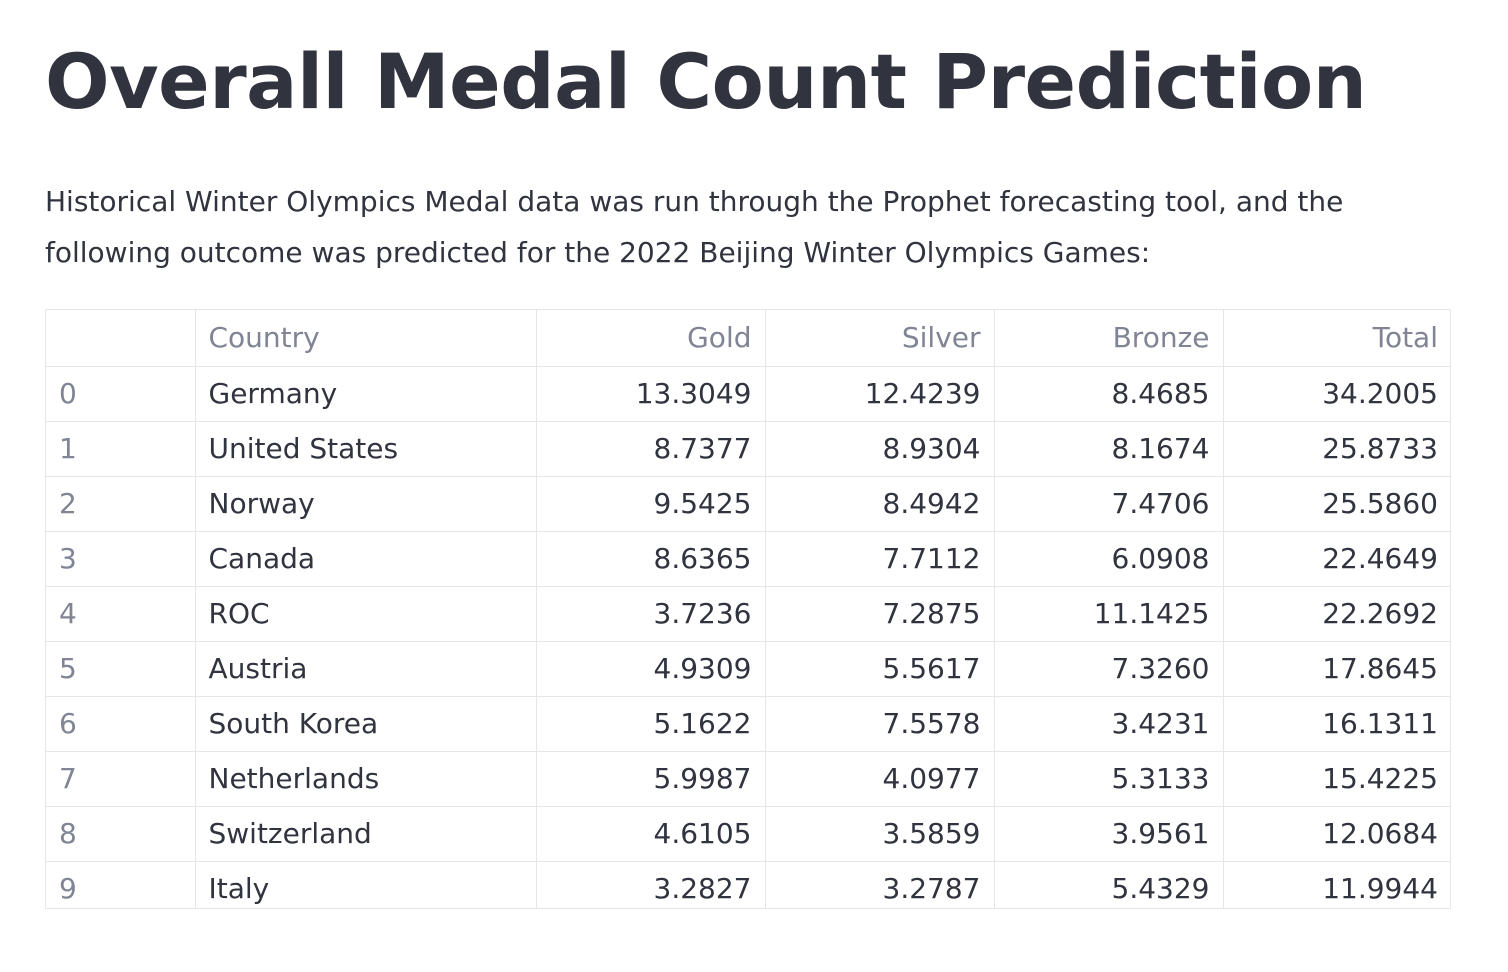 This screenshot has width=1508, height=972. What do you see at coordinates (880, 449) in the screenshot?
I see `silver-cell: 8.9304` at bounding box center [880, 449].